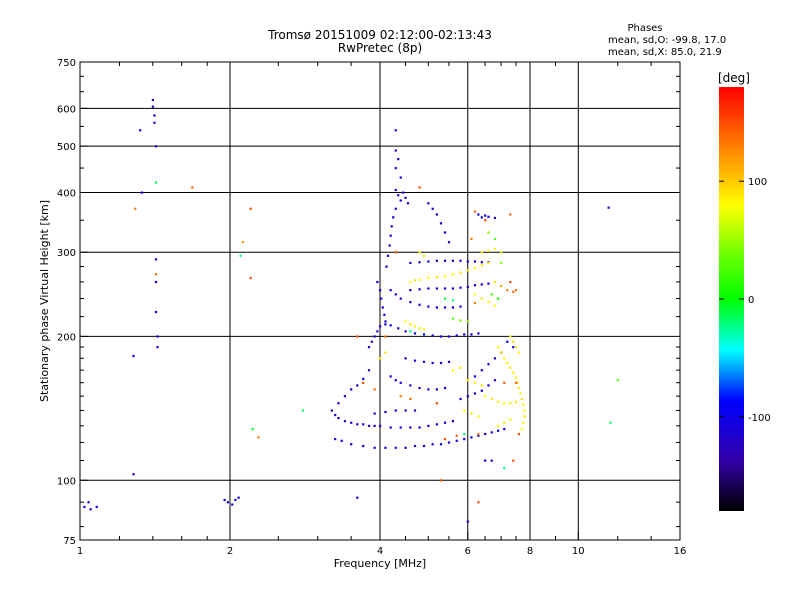  I want to click on x-tick-label-16: 16, so click(680, 551).